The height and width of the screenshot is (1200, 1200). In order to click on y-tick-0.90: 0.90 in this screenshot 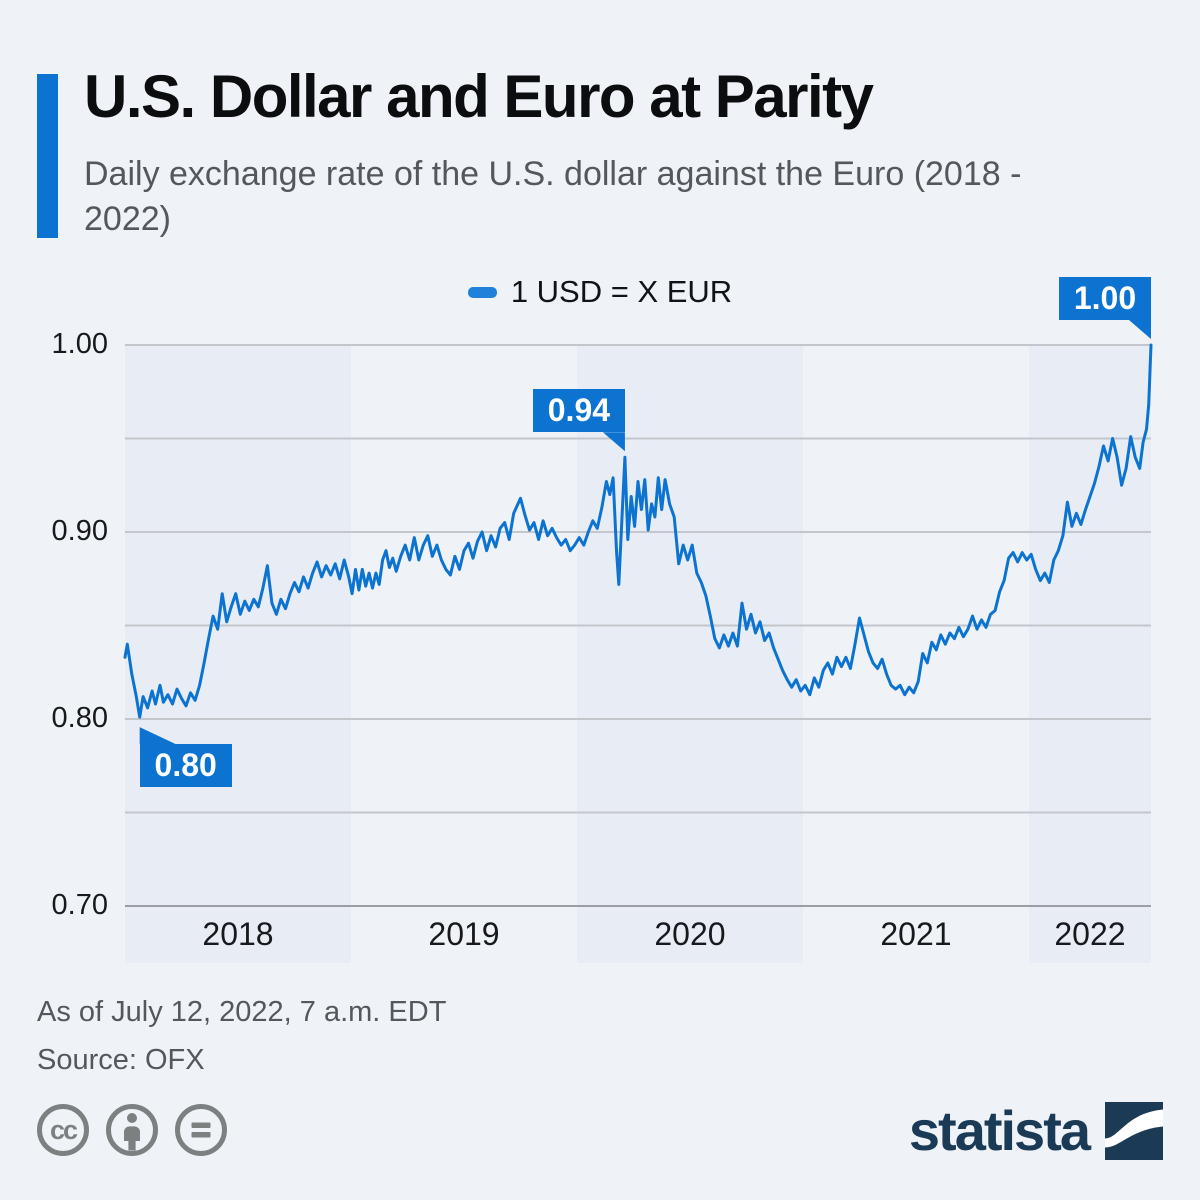, I will do `click(79, 531)`.